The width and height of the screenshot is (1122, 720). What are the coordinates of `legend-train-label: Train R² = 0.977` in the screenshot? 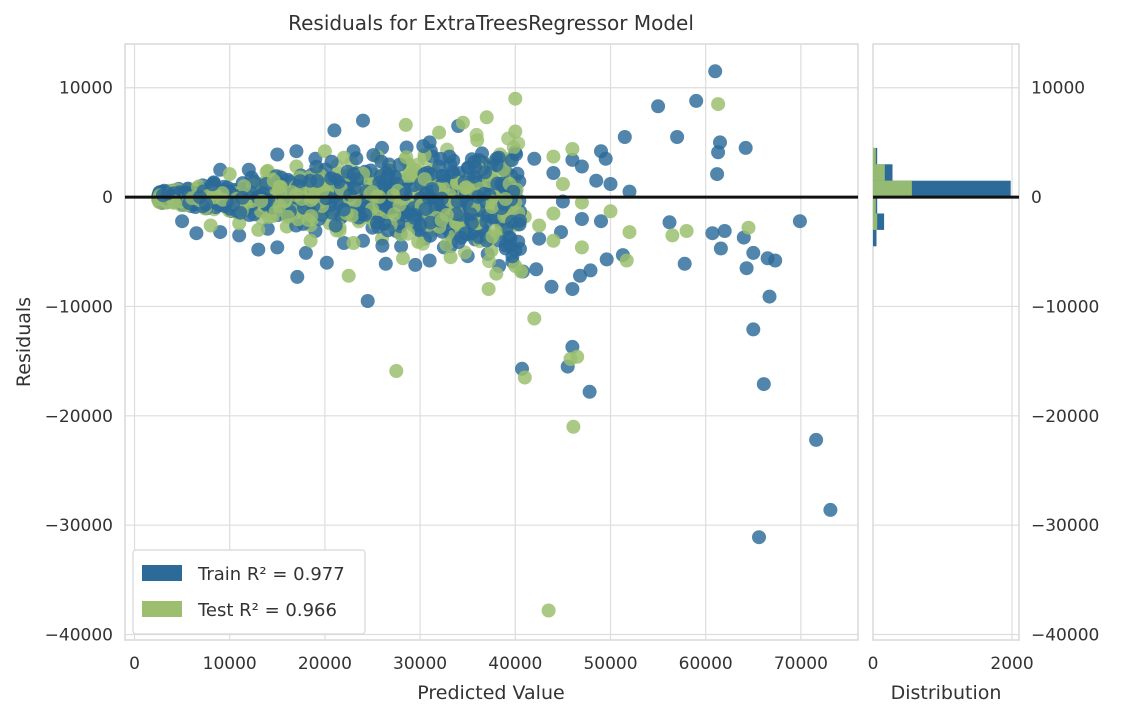 It's located at (271, 574).